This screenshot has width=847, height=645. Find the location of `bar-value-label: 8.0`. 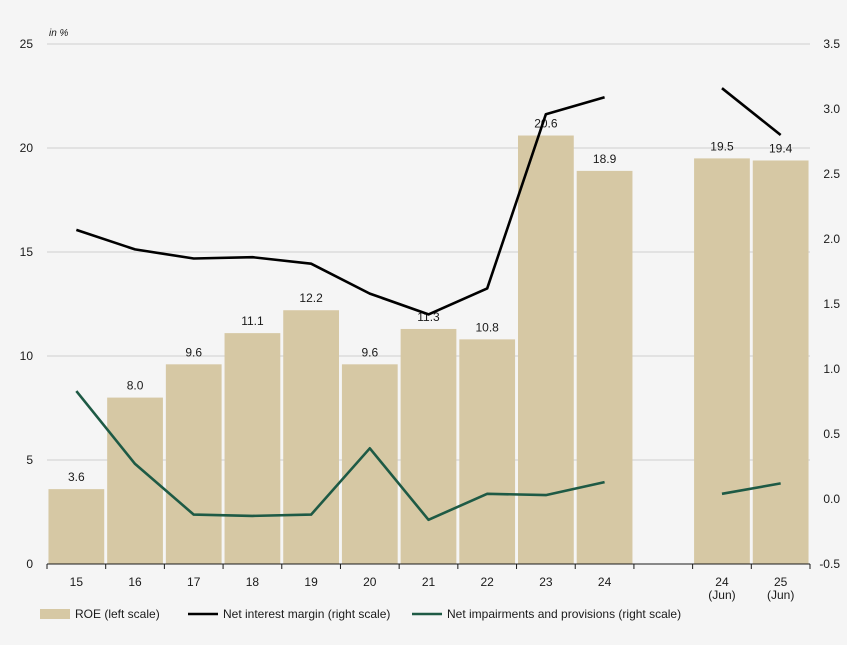

bar-value-label: 8.0 is located at coordinates (135, 386).